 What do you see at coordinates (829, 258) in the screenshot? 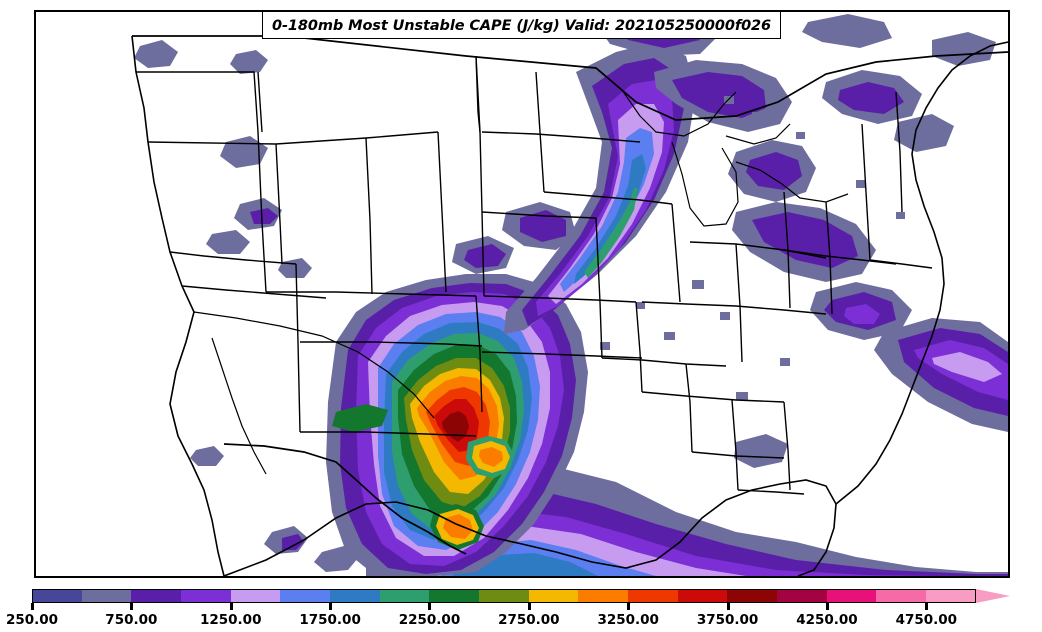
I see `state-pa-nj-de` at bounding box center [829, 258].